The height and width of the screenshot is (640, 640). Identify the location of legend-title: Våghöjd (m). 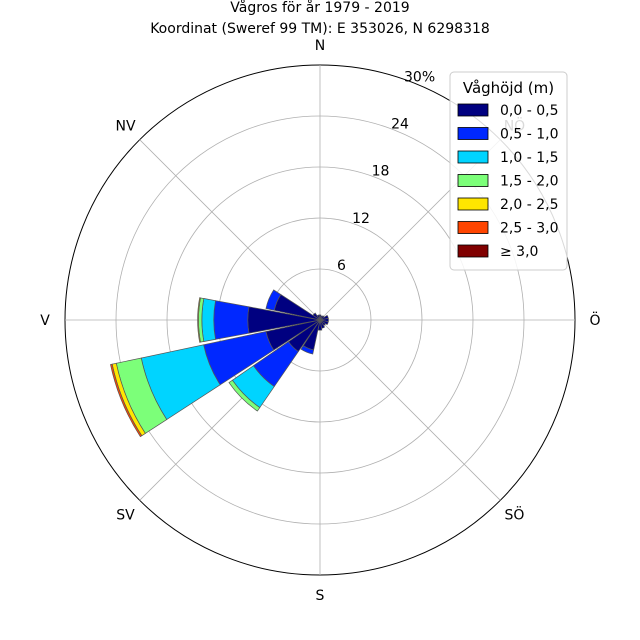
(508, 88).